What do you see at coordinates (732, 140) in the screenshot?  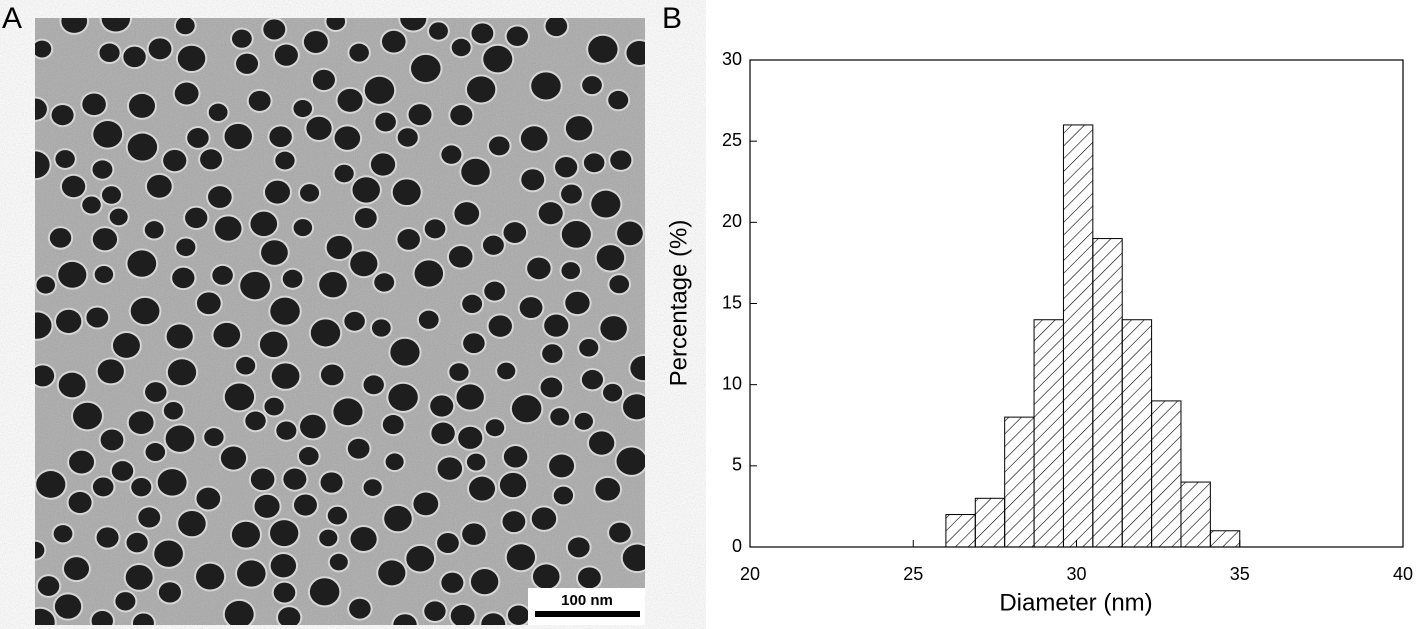 I see `y-tick-label: 25` at bounding box center [732, 140].